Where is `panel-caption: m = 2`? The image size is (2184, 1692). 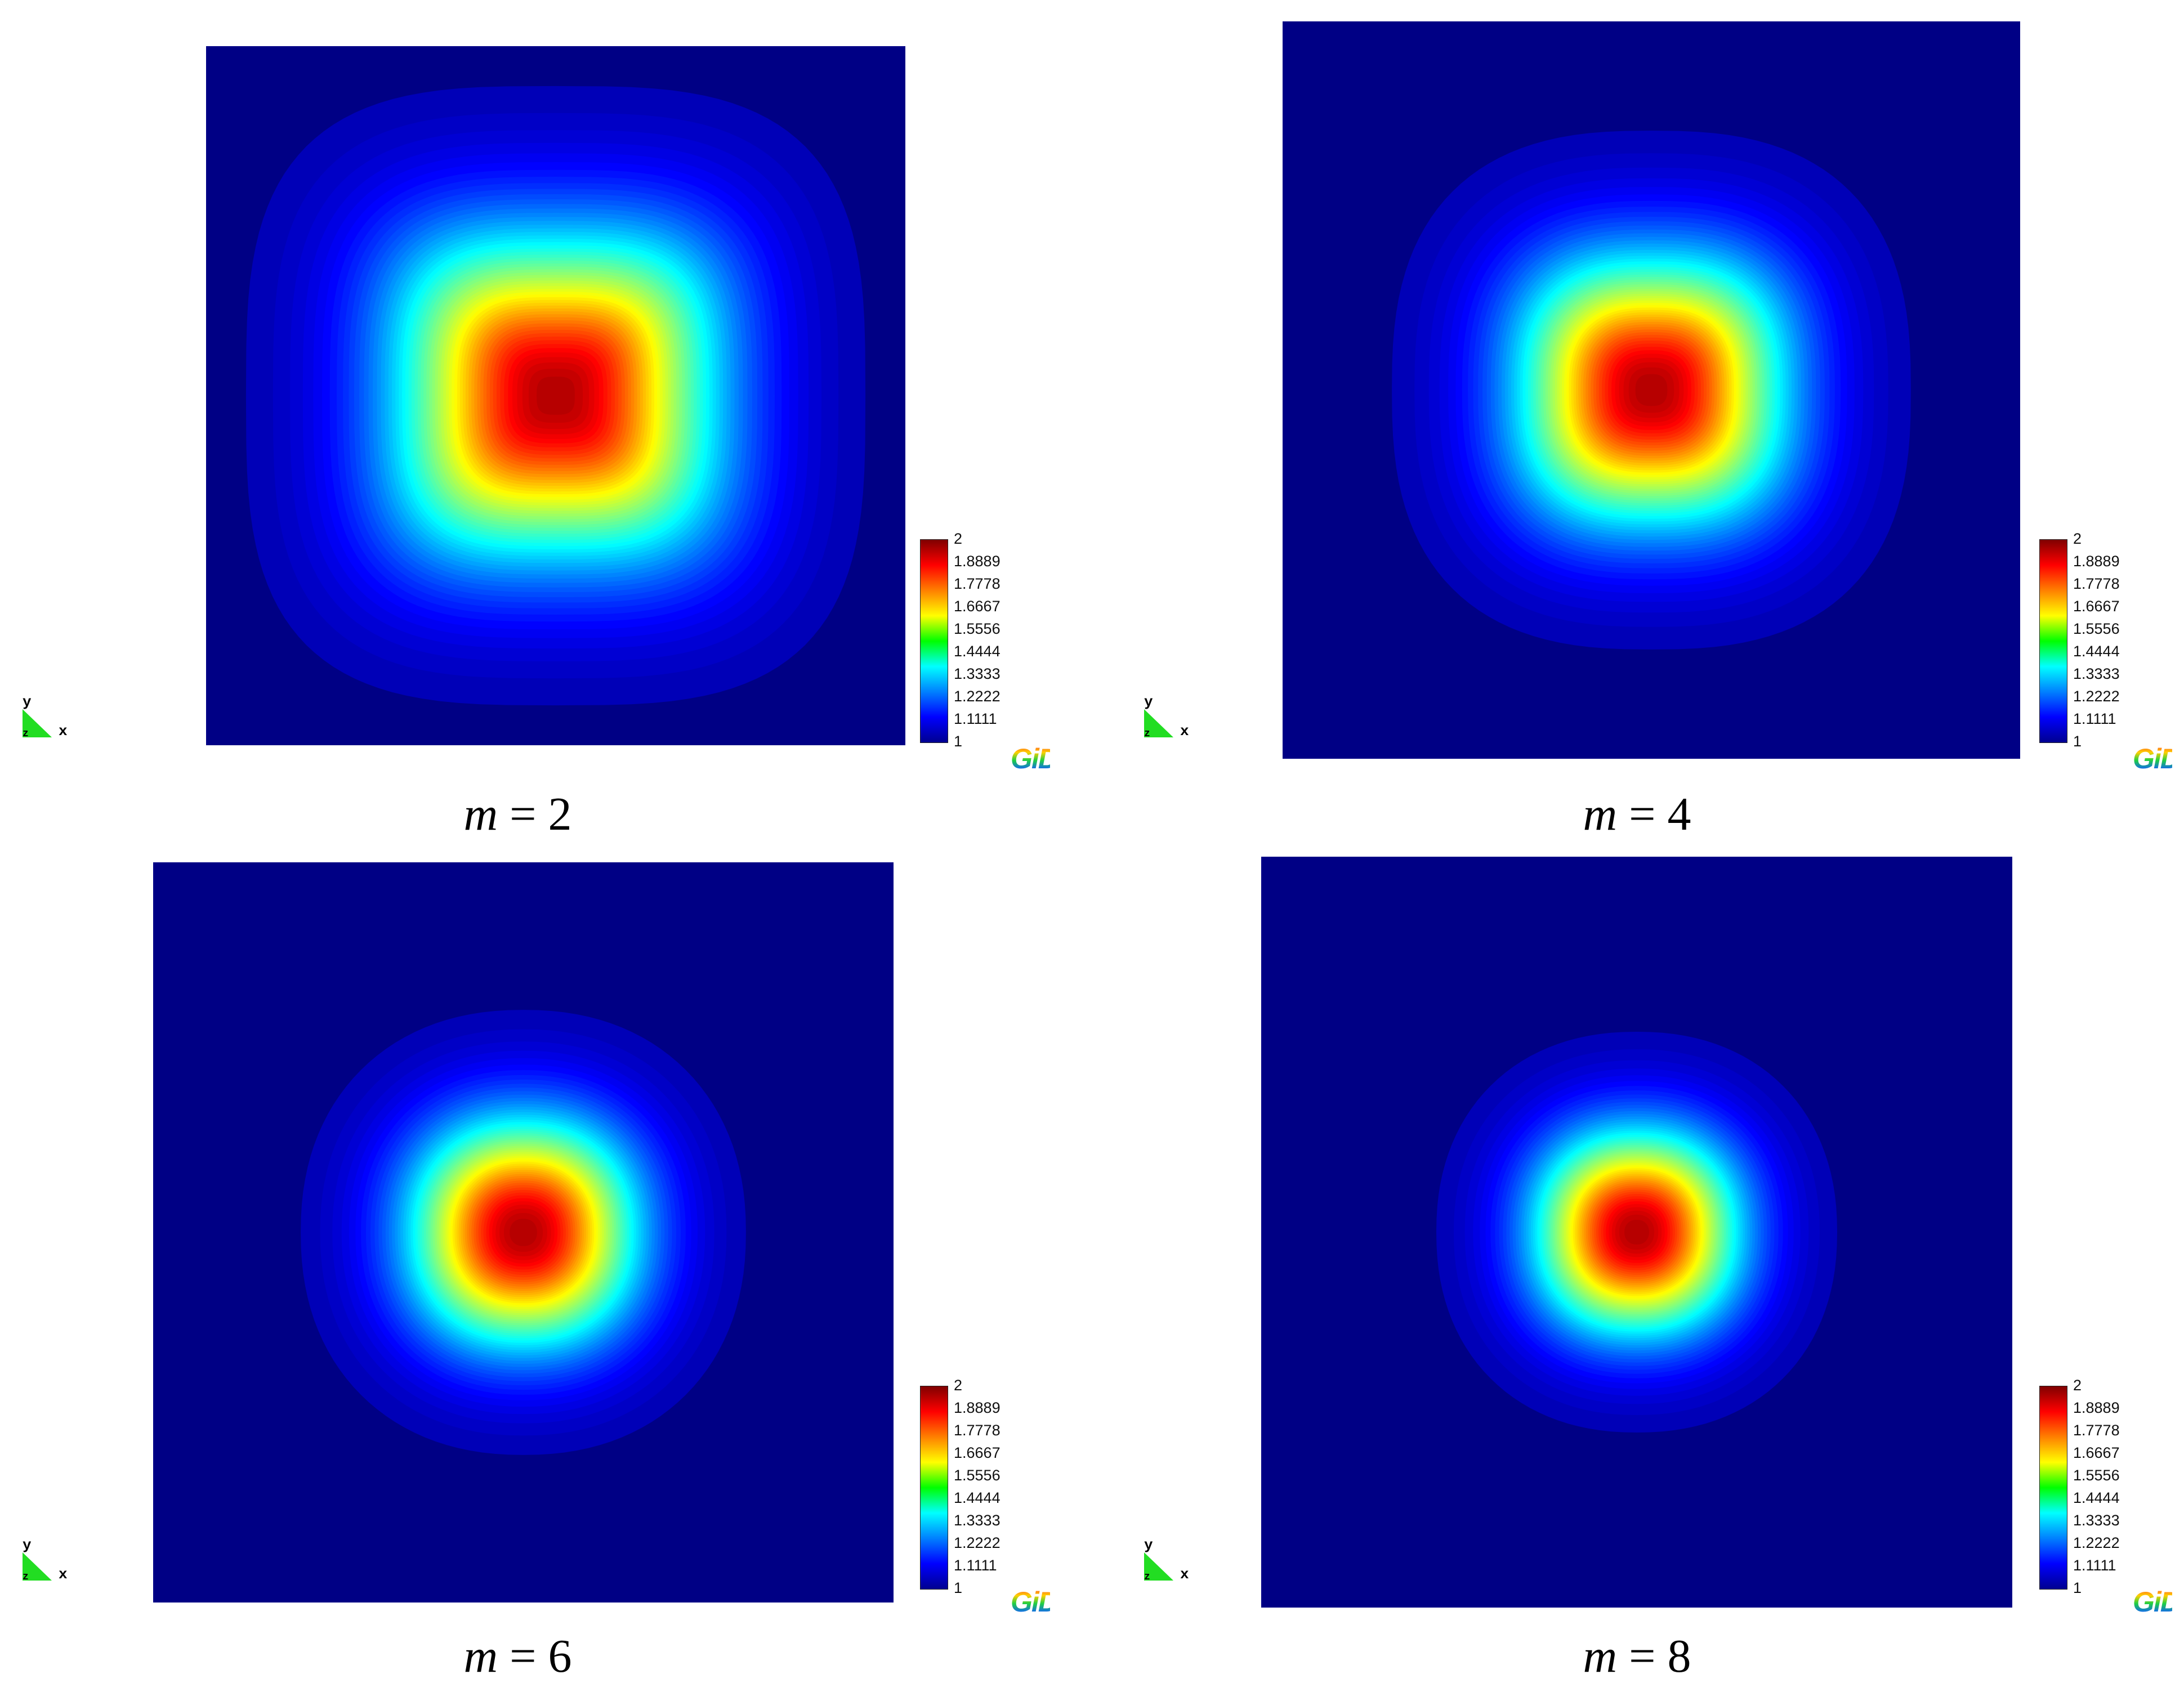
panel-caption: m = 2 is located at coordinates (517, 814).